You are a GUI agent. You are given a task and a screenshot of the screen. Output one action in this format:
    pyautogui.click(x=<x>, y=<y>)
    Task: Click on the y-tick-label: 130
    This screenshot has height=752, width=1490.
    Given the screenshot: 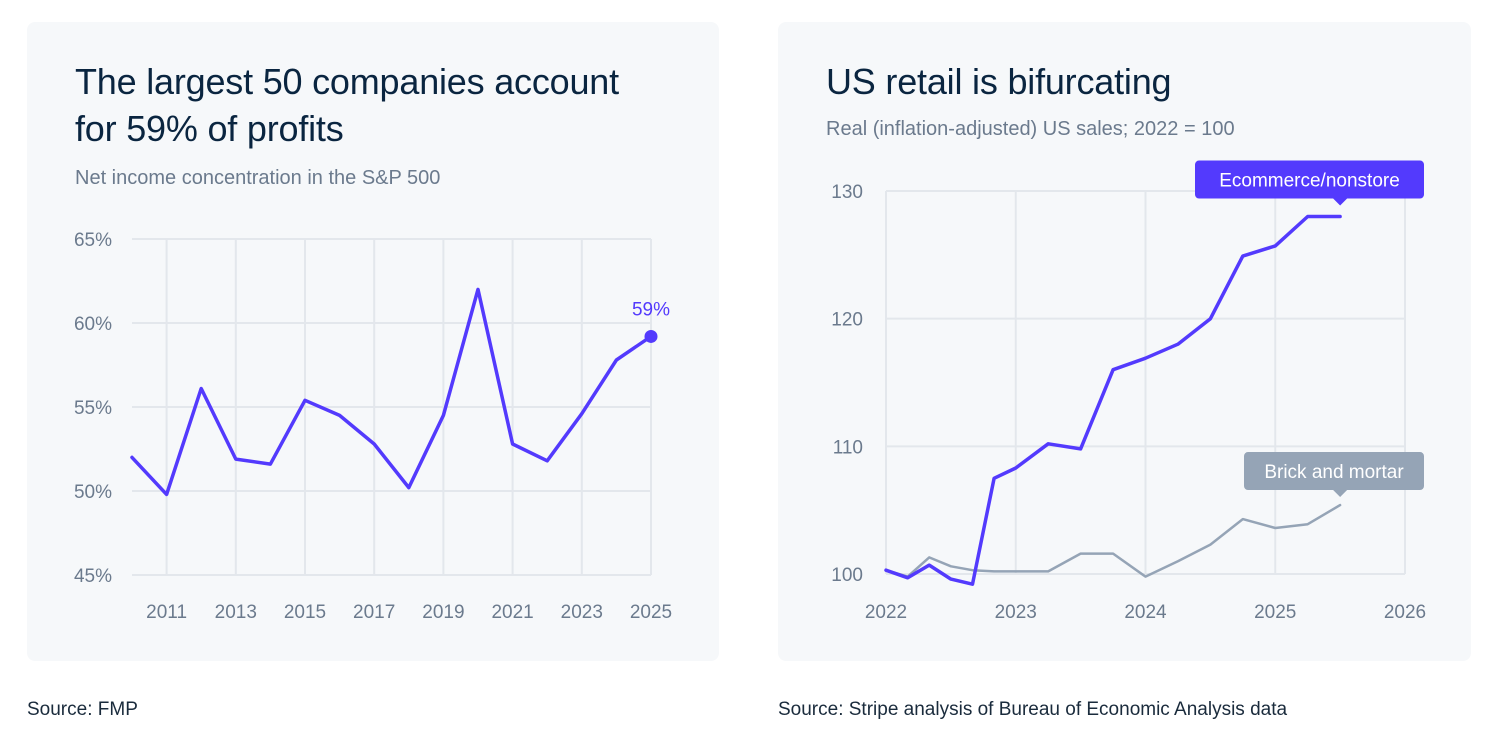 What is the action you would take?
    pyautogui.click(x=847, y=192)
    